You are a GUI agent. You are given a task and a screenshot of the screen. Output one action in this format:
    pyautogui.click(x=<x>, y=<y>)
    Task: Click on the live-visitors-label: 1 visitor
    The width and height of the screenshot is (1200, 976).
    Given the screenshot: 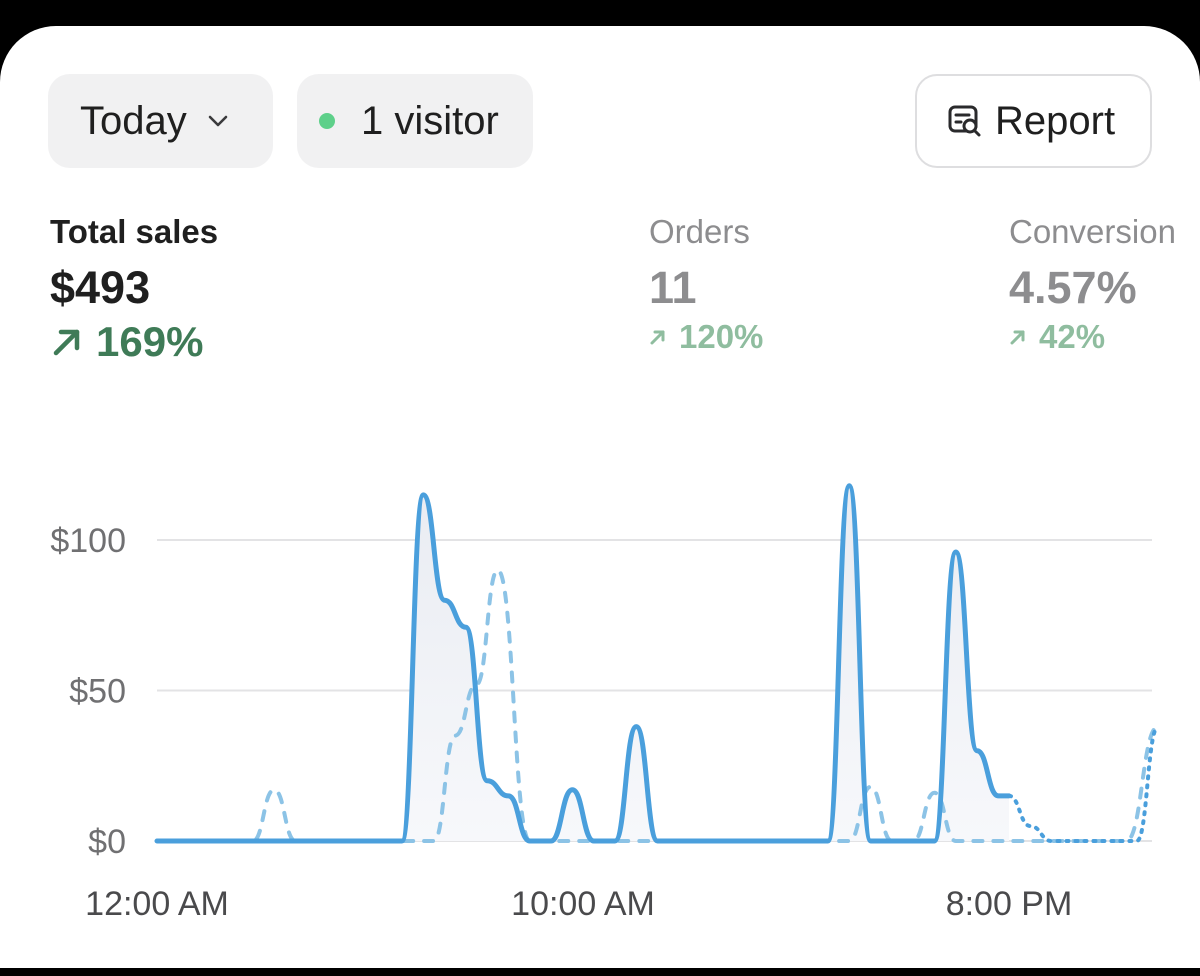 What is the action you would take?
    pyautogui.click(x=430, y=120)
    